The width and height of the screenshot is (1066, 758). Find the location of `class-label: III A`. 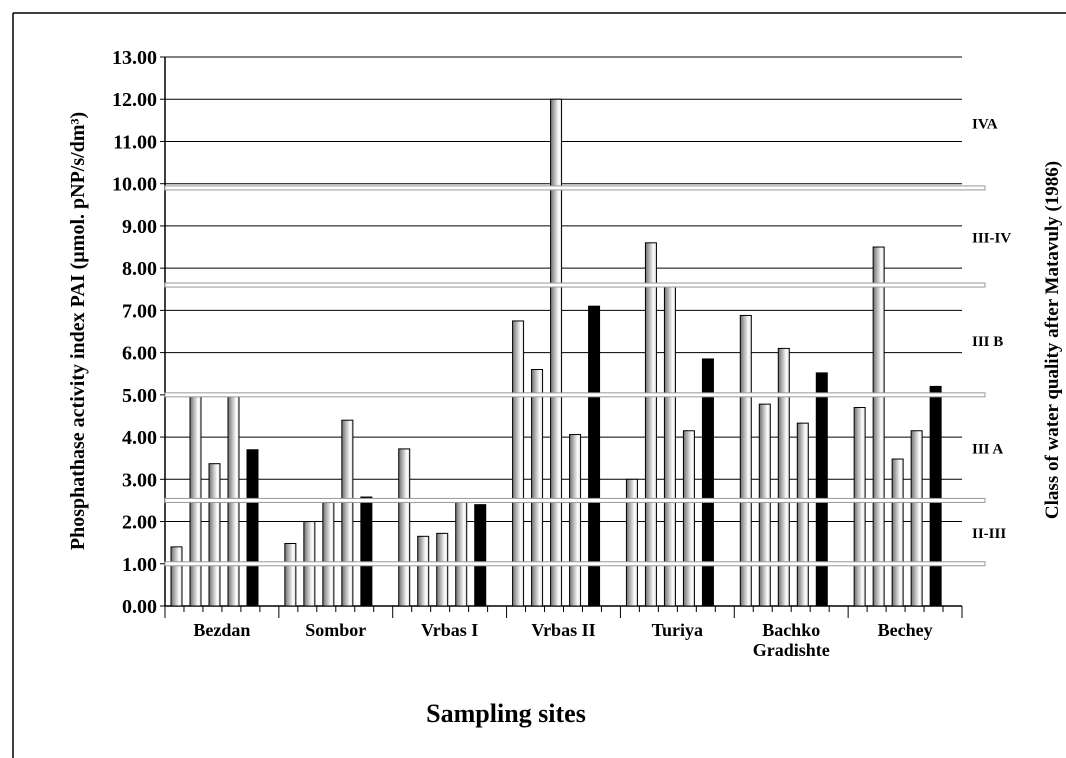

class-label: III A is located at coordinates (987, 450).